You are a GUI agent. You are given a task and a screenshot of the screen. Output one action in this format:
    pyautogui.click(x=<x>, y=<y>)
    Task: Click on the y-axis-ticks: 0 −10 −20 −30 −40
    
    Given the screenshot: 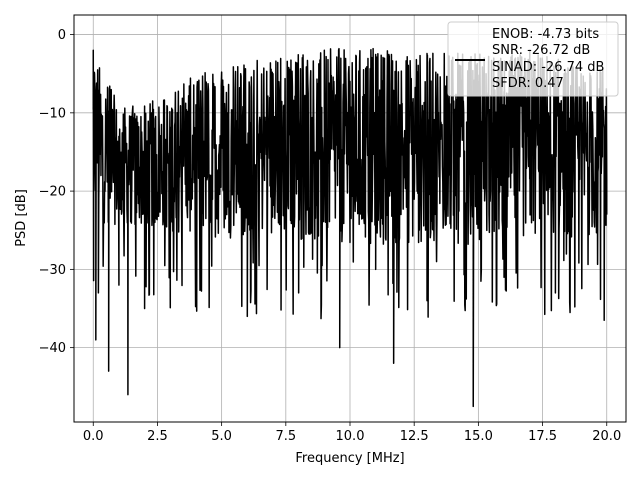 What is the action you would take?
    pyautogui.click(x=56, y=192)
    